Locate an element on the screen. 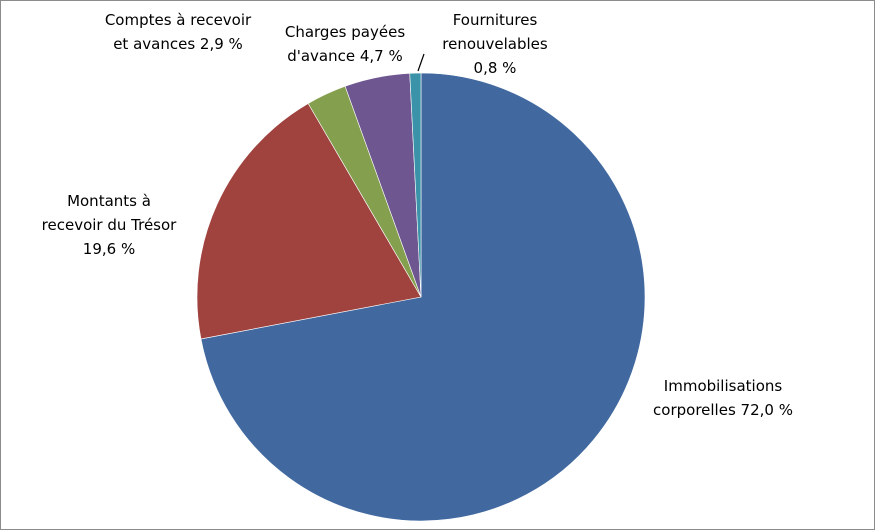 Image resolution: width=875 pixels, height=530 pixels. slice-label-tresor: Montants à recevoir du Trésor 19,6 % is located at coordinates (110, 225).